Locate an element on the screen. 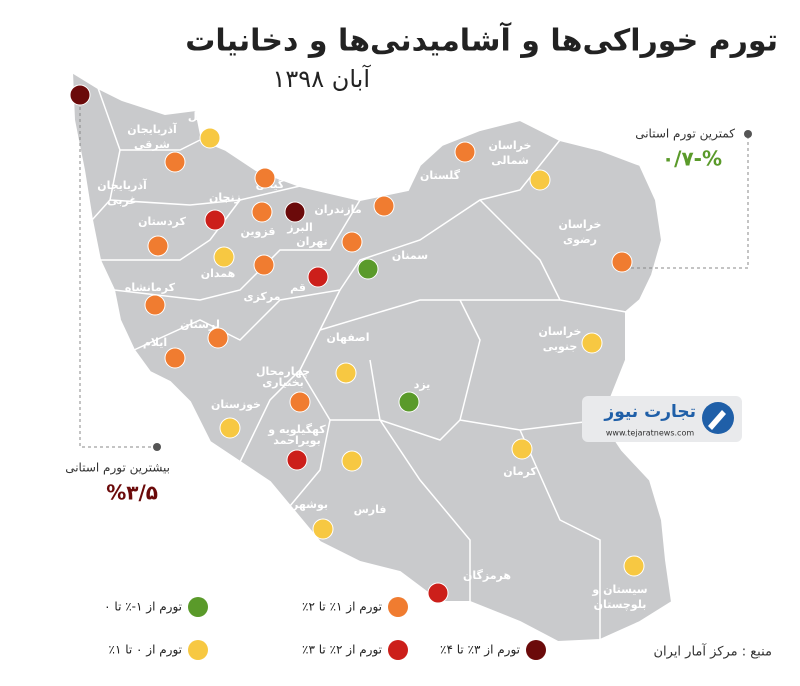 This screenshot has width=800, height=686. province-label: مازندران is located at coordinates (337, 209).